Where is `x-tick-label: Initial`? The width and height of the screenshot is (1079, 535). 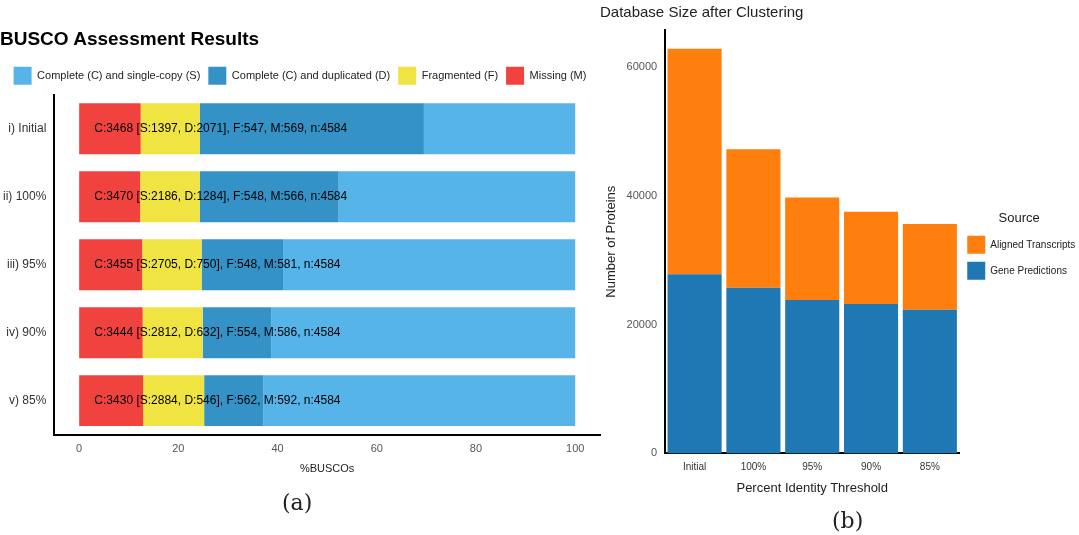
x-tick-label: Initial is located at coordinates (694, 467).